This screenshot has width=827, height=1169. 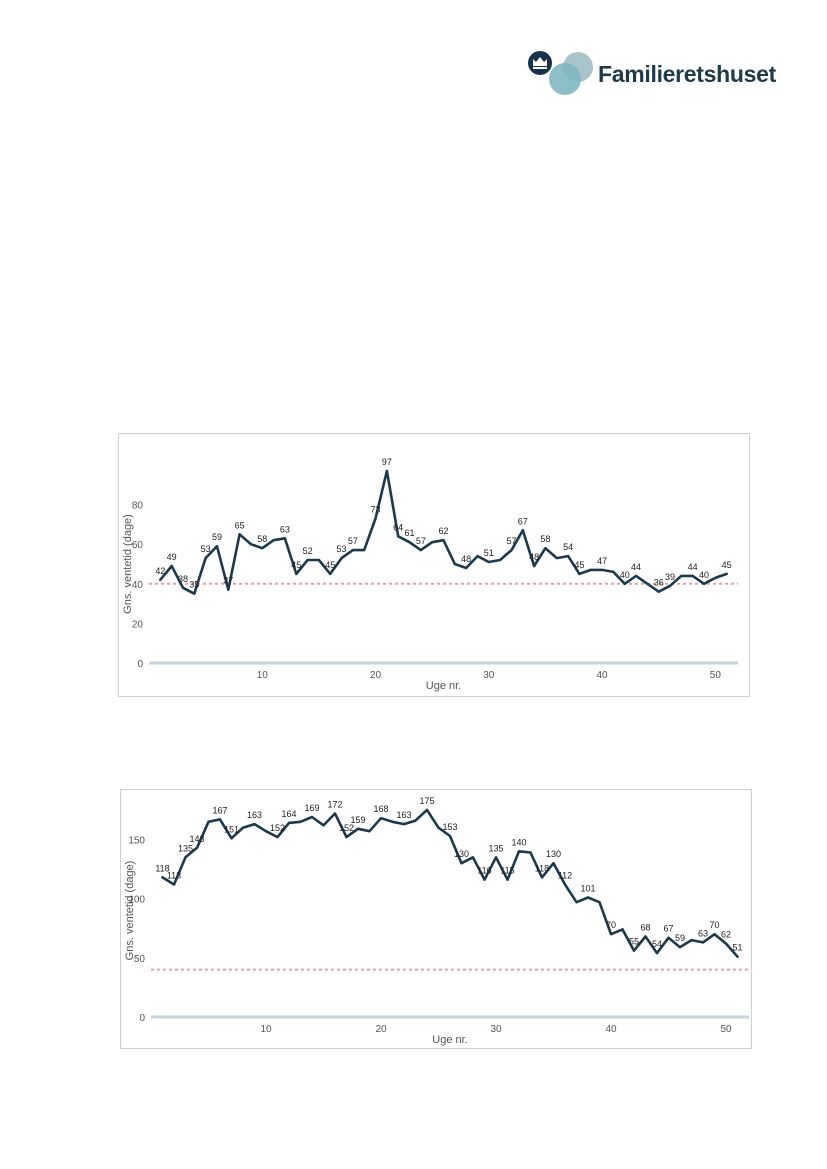 I want to click on logo-mark-icon, so click(x=560, y=73).